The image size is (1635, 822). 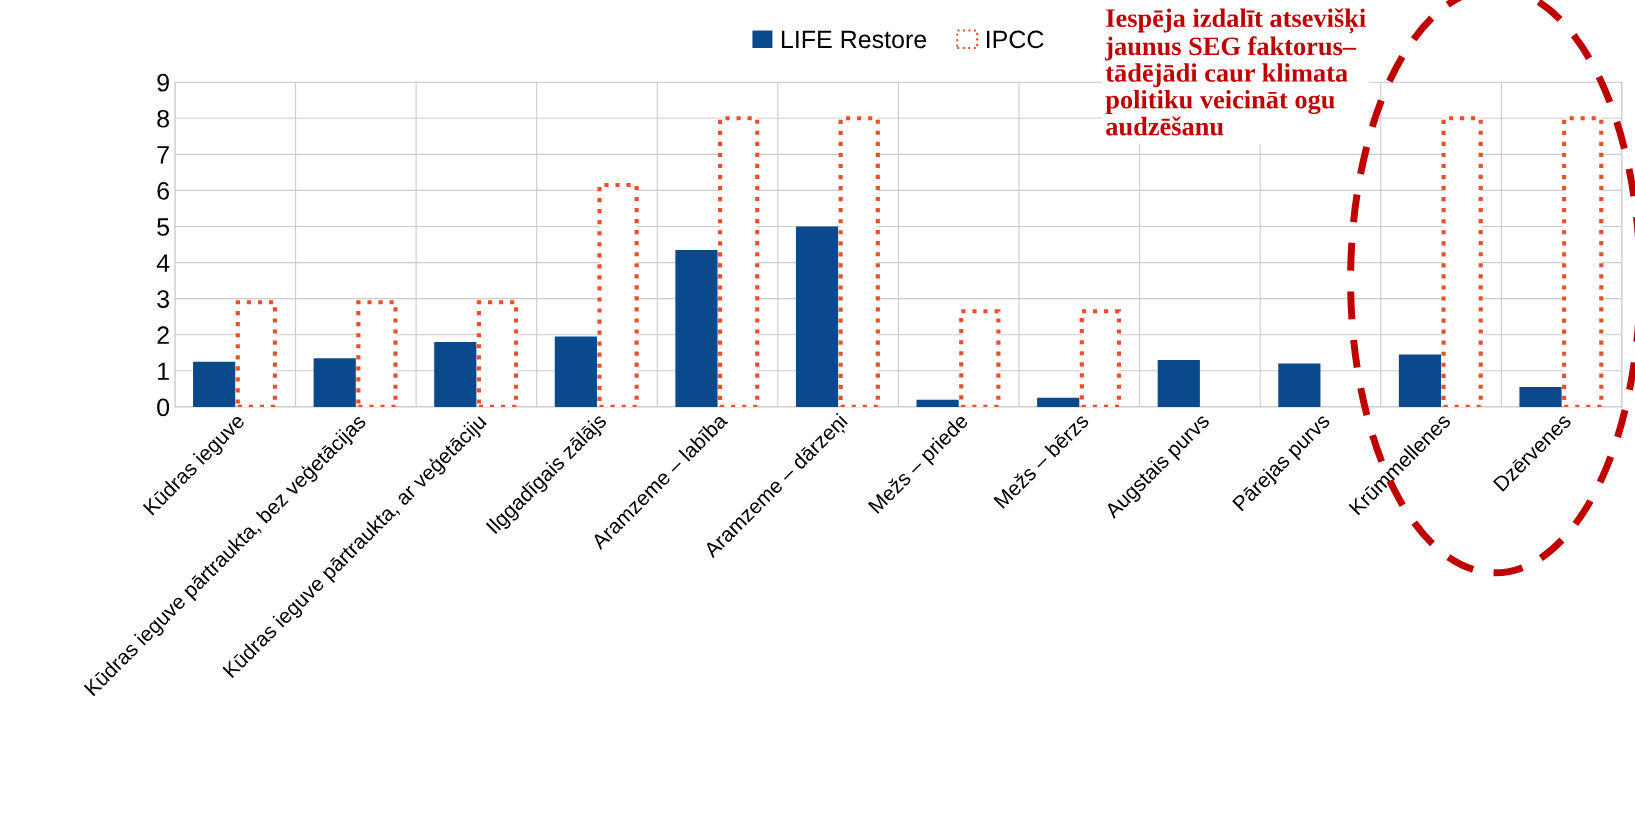 What do you see at coordinates (163, 335) in the screenshot?
I see `y-tick-label: 2` at bounding box center [163, 335].